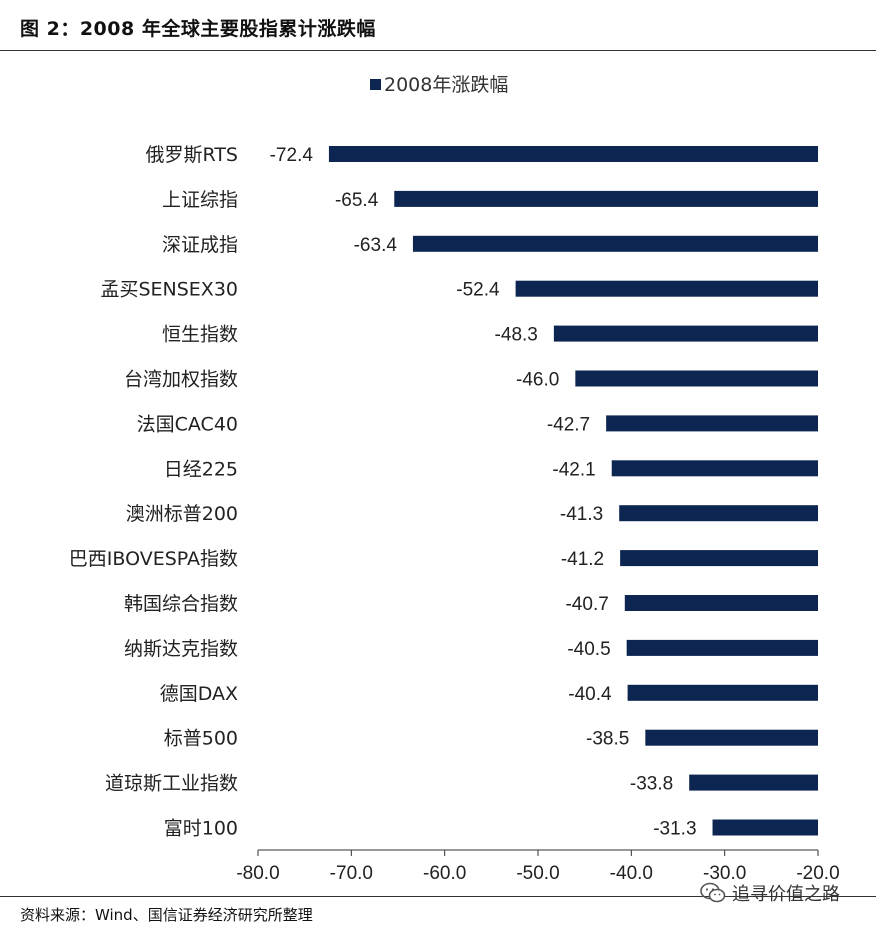 This screenshot has width=886, height=931. I want to click on value-label: -33.8, so click(651, 784).